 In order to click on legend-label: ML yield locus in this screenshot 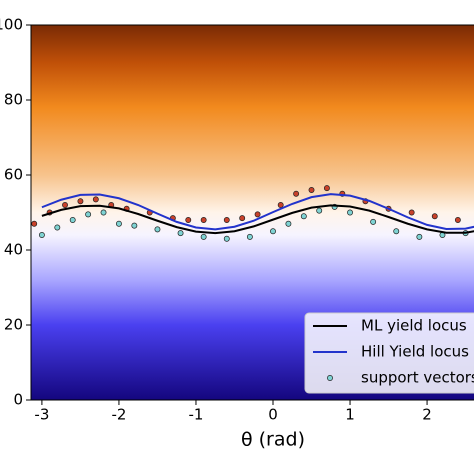, I will do `click(414, 326)`.